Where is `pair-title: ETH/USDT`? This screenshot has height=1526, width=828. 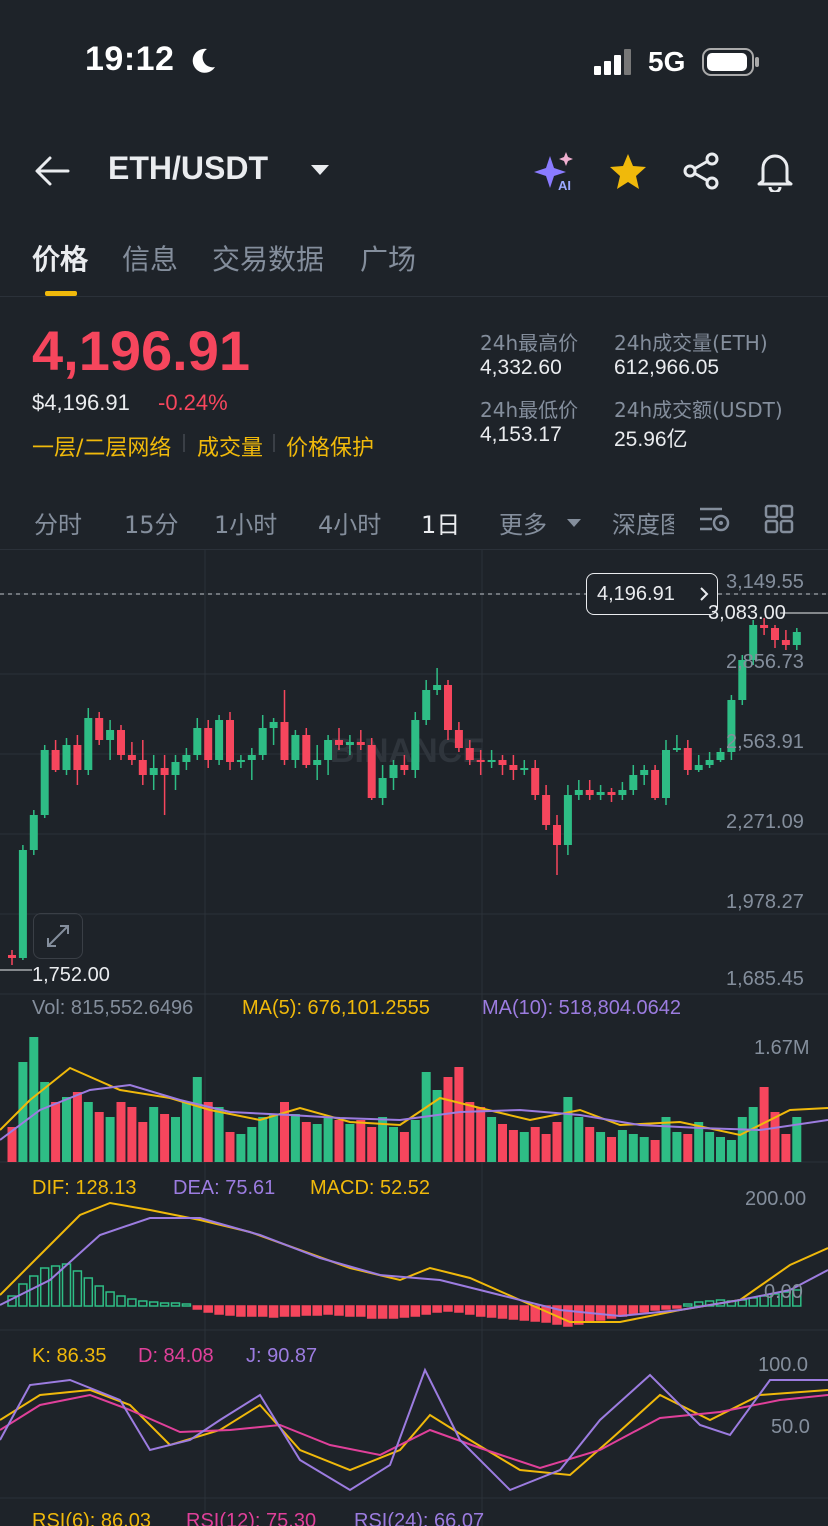
pair-title: ETH/USDT is located at coordinates (188, 168).